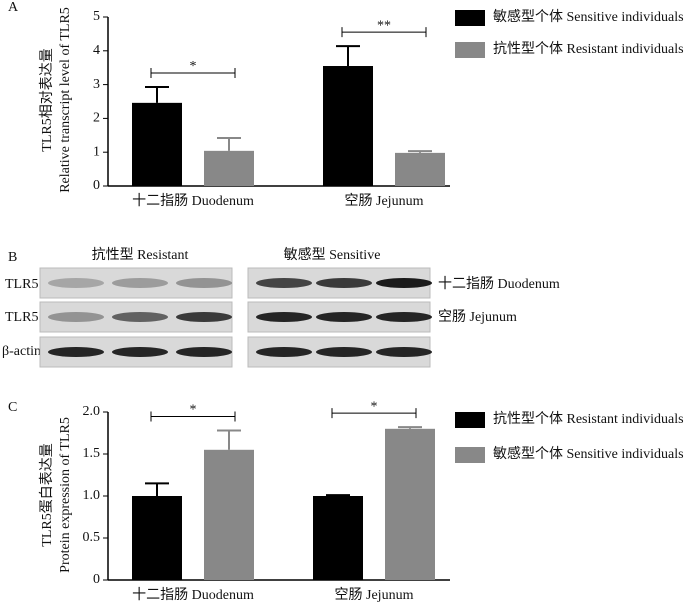 This screenshot has width=700, height=611. What do you see at coordinates (47, 494) in the screenshot?
I see `y-axis-label: TLR5蛋白表达量` at bounding box center [47, 494].